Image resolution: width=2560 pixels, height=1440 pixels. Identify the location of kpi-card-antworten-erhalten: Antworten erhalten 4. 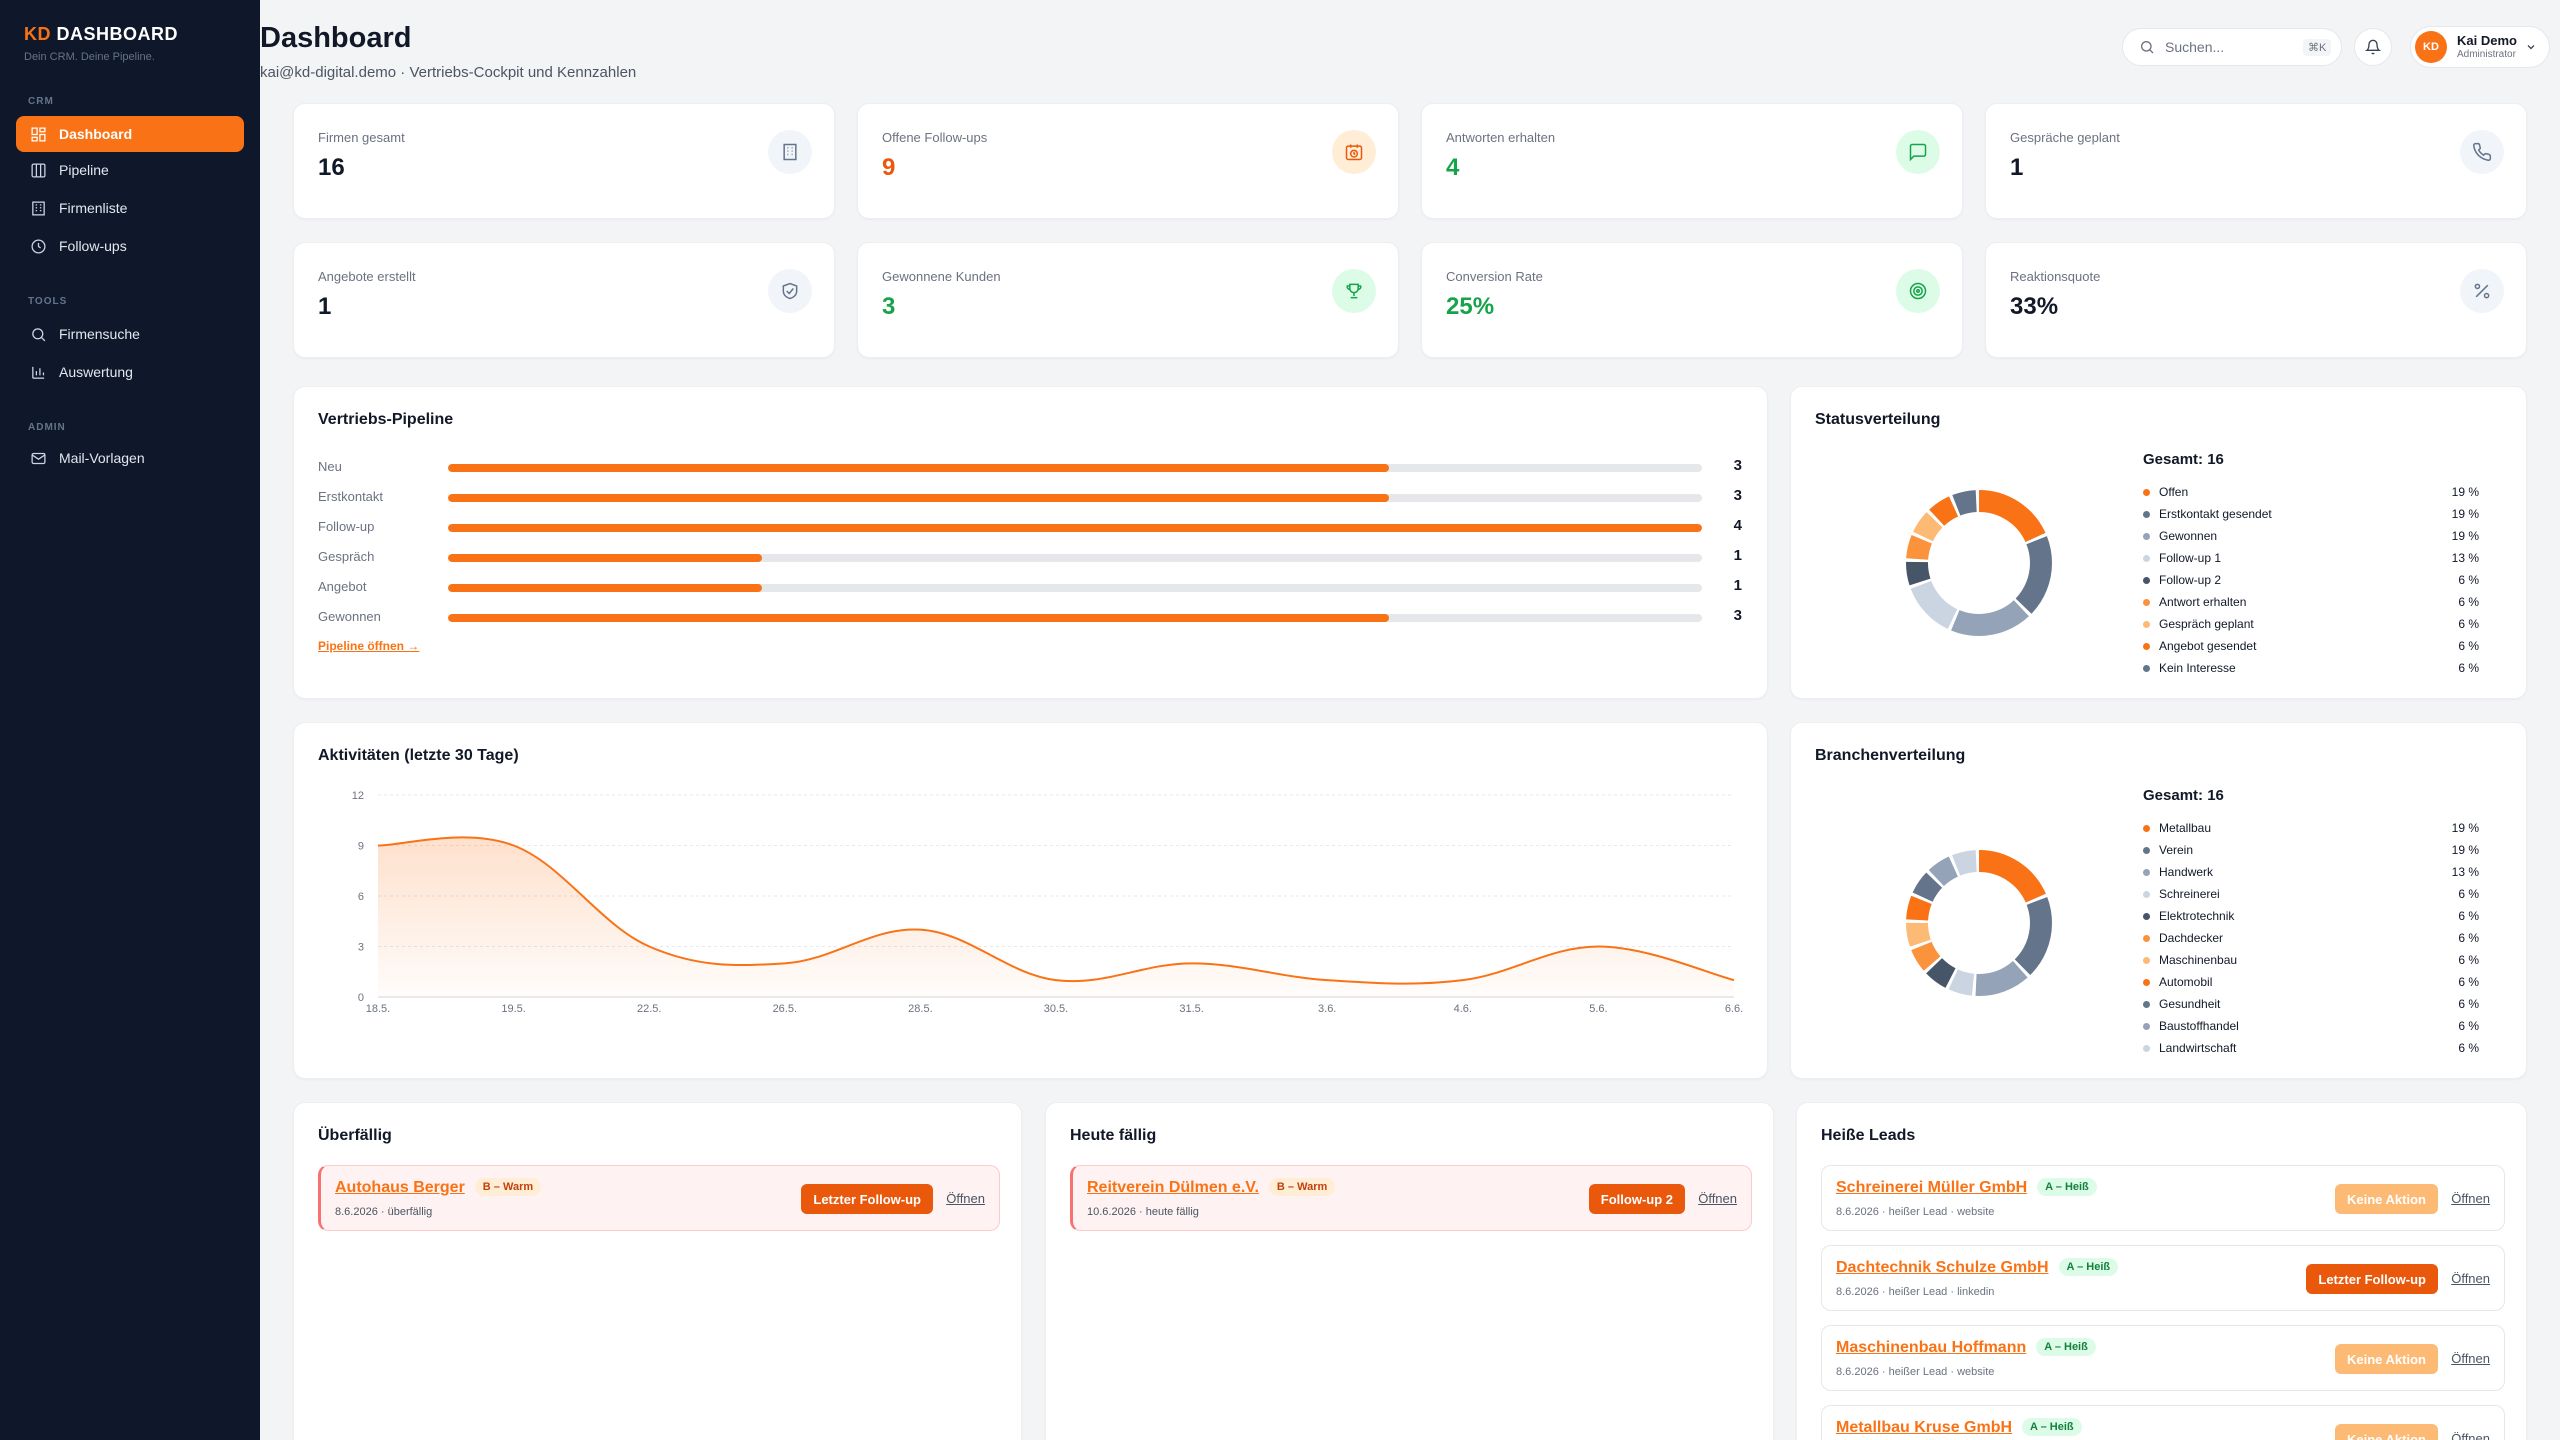
(1692, 161).